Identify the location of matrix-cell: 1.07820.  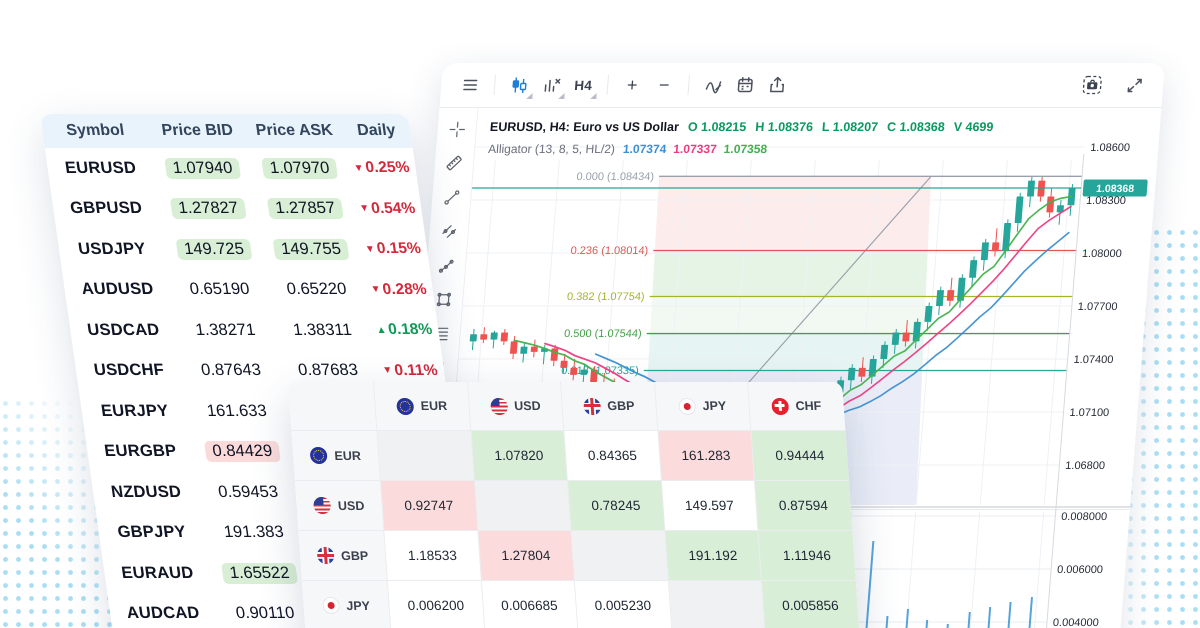
(519, 456).